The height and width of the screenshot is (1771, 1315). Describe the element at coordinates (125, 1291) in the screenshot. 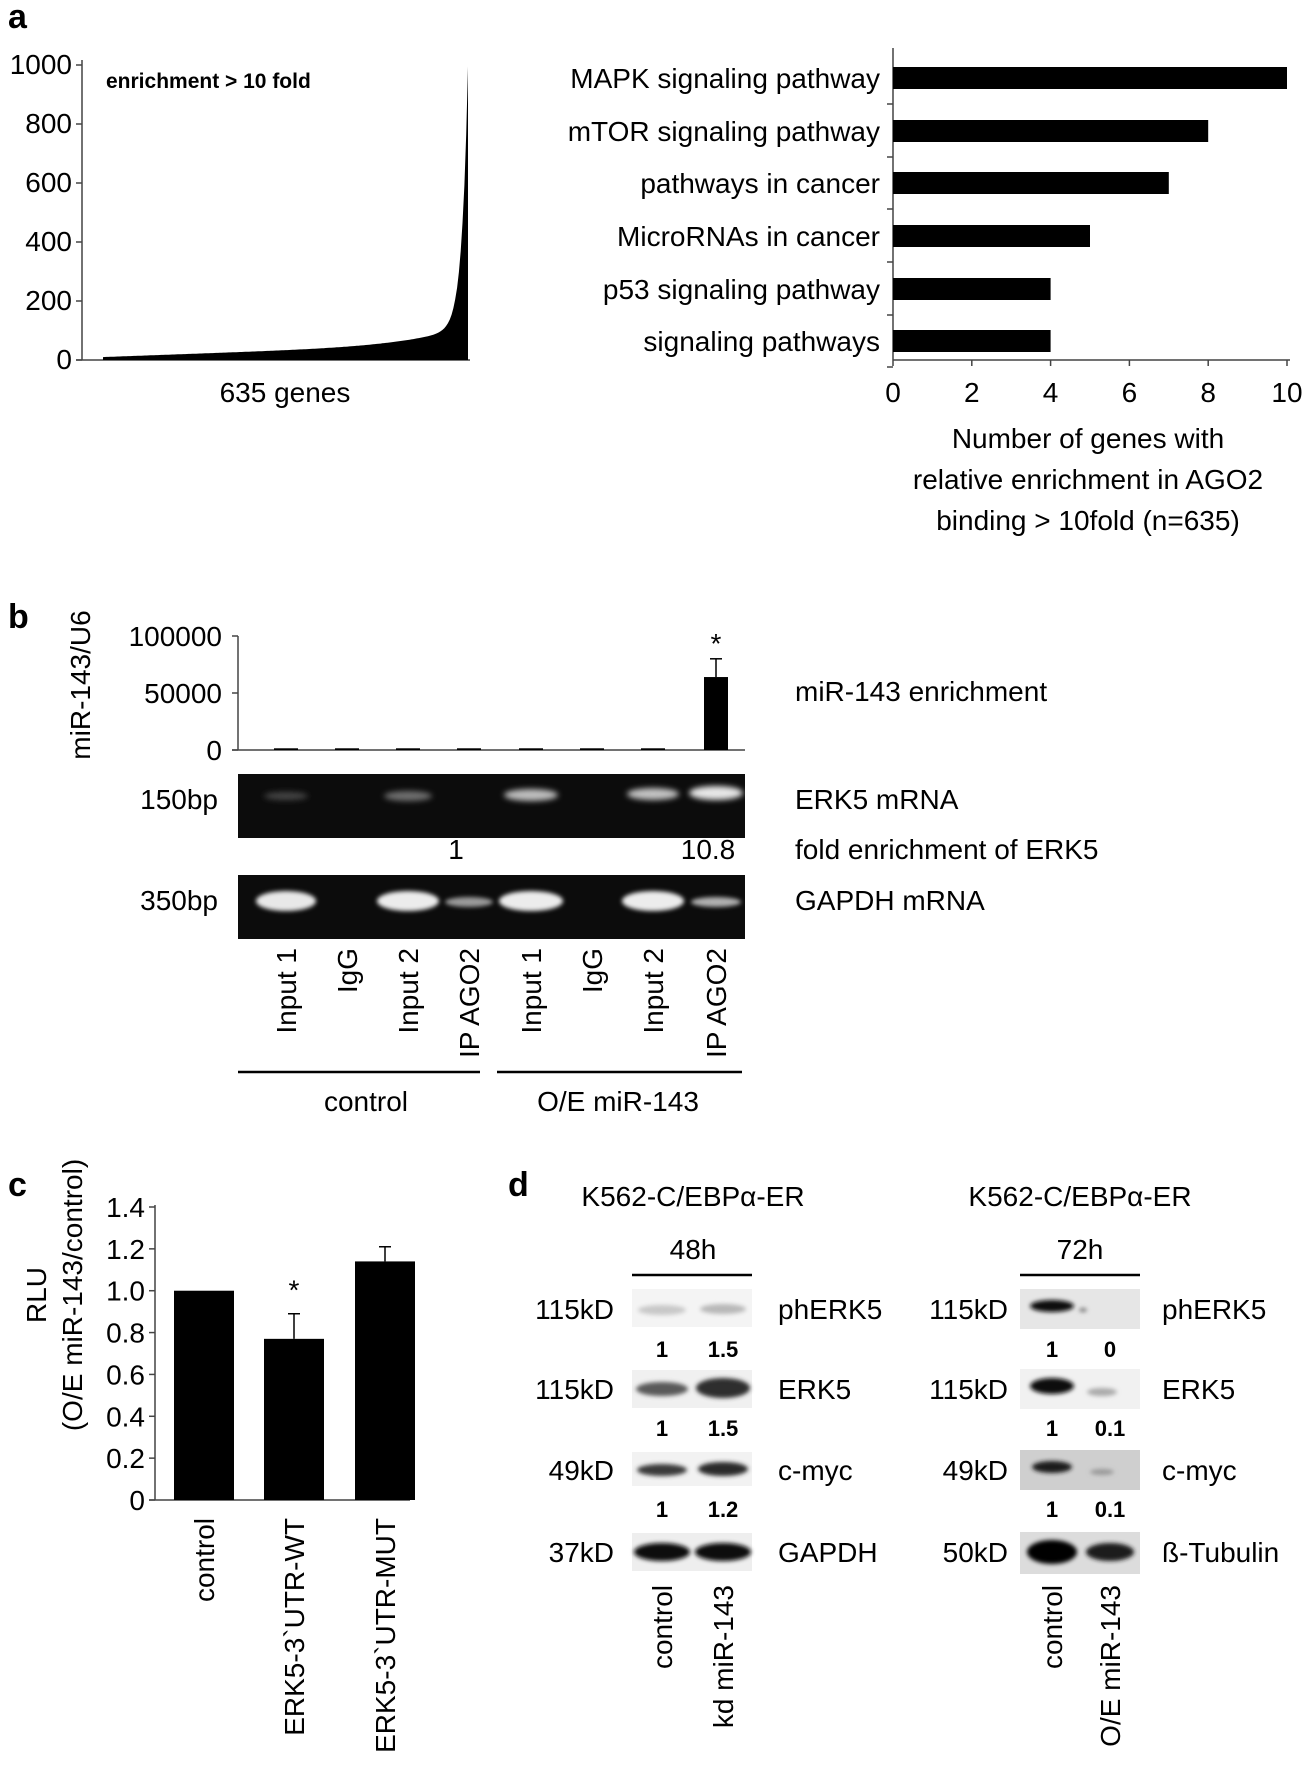

I see `c-y-tick-label: 1.0` at that location.